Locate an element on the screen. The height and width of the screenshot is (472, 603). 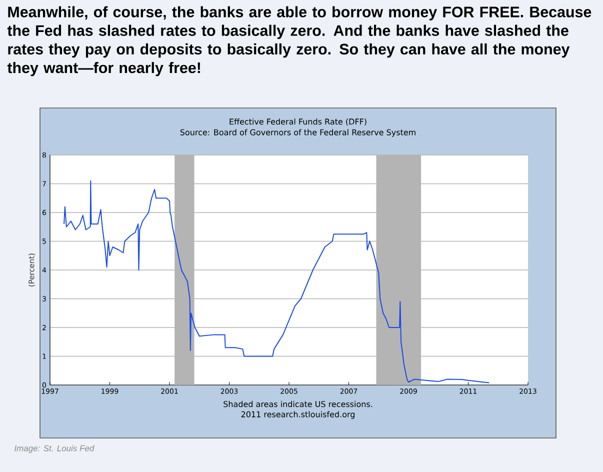
text: 2011 research.stlouisfed.org is located at coordinates (297, 415).